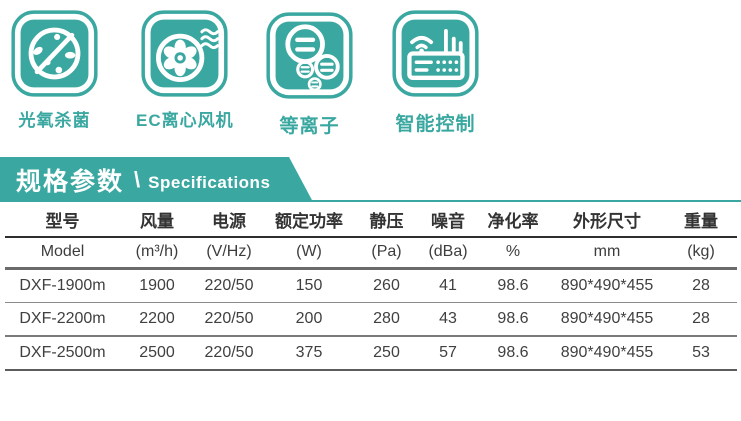 The image size is (741, 421). Describe the element at coordinates (386, 220) in the screenshot. I see `col-header-static-pressure: 静压` at that location.